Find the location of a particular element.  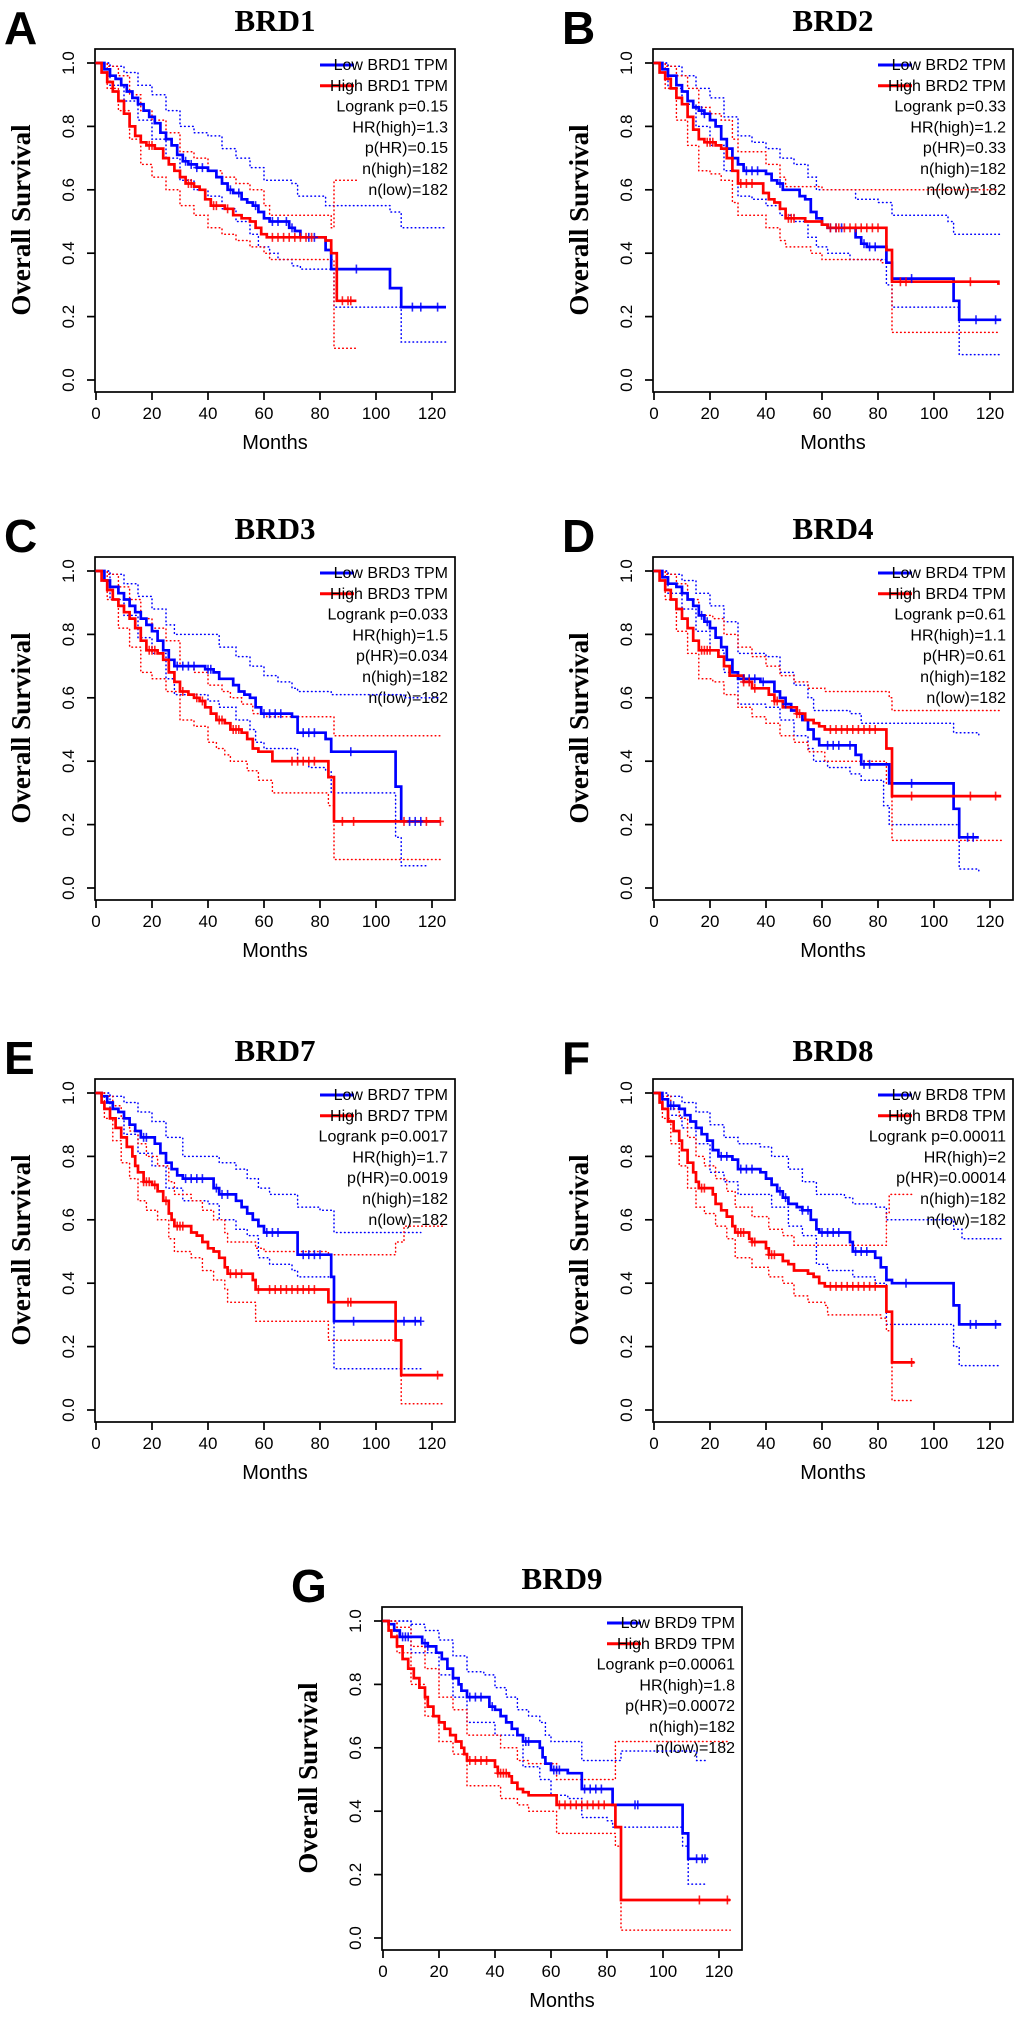

legend-stat: HR(high)=1.7 is located at coordinates (400, 1157).